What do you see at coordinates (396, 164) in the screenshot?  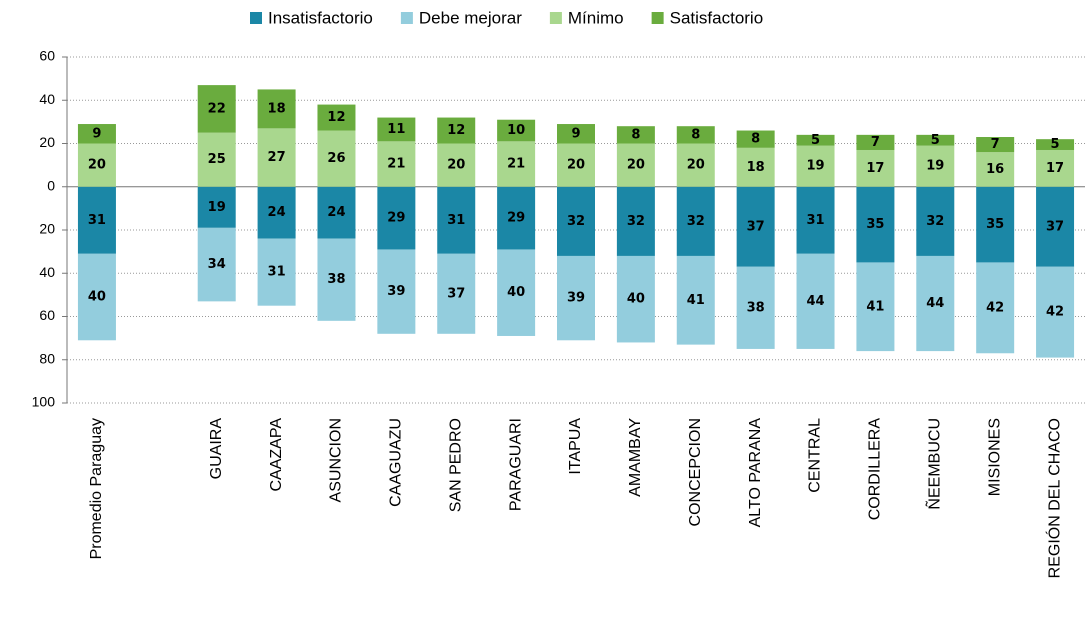 I see `data-label: 21` at bounding box center [396, 164].